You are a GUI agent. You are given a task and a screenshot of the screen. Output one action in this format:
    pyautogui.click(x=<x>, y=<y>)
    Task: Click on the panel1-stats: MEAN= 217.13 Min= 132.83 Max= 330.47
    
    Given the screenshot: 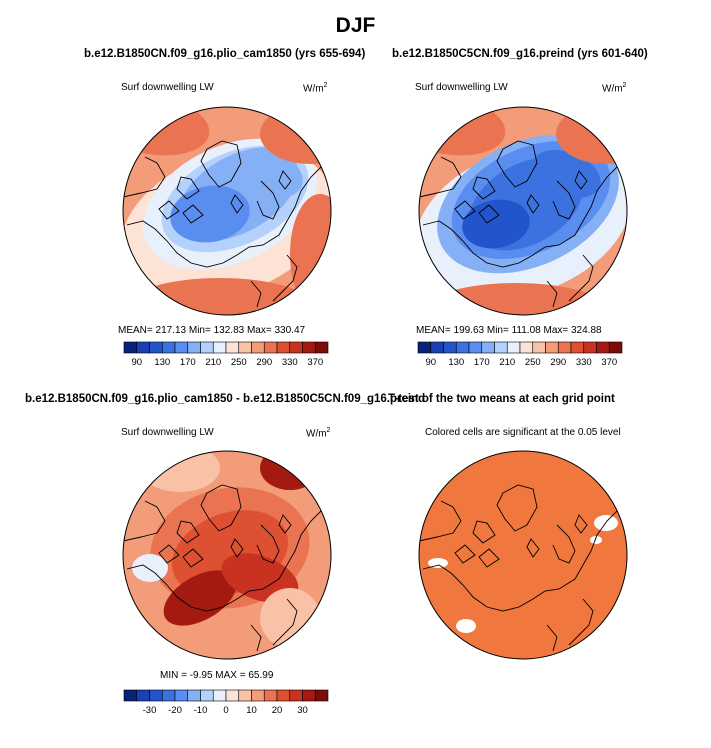 What is the action you would take?
    pyautogui.click(x=212, y=330)
    